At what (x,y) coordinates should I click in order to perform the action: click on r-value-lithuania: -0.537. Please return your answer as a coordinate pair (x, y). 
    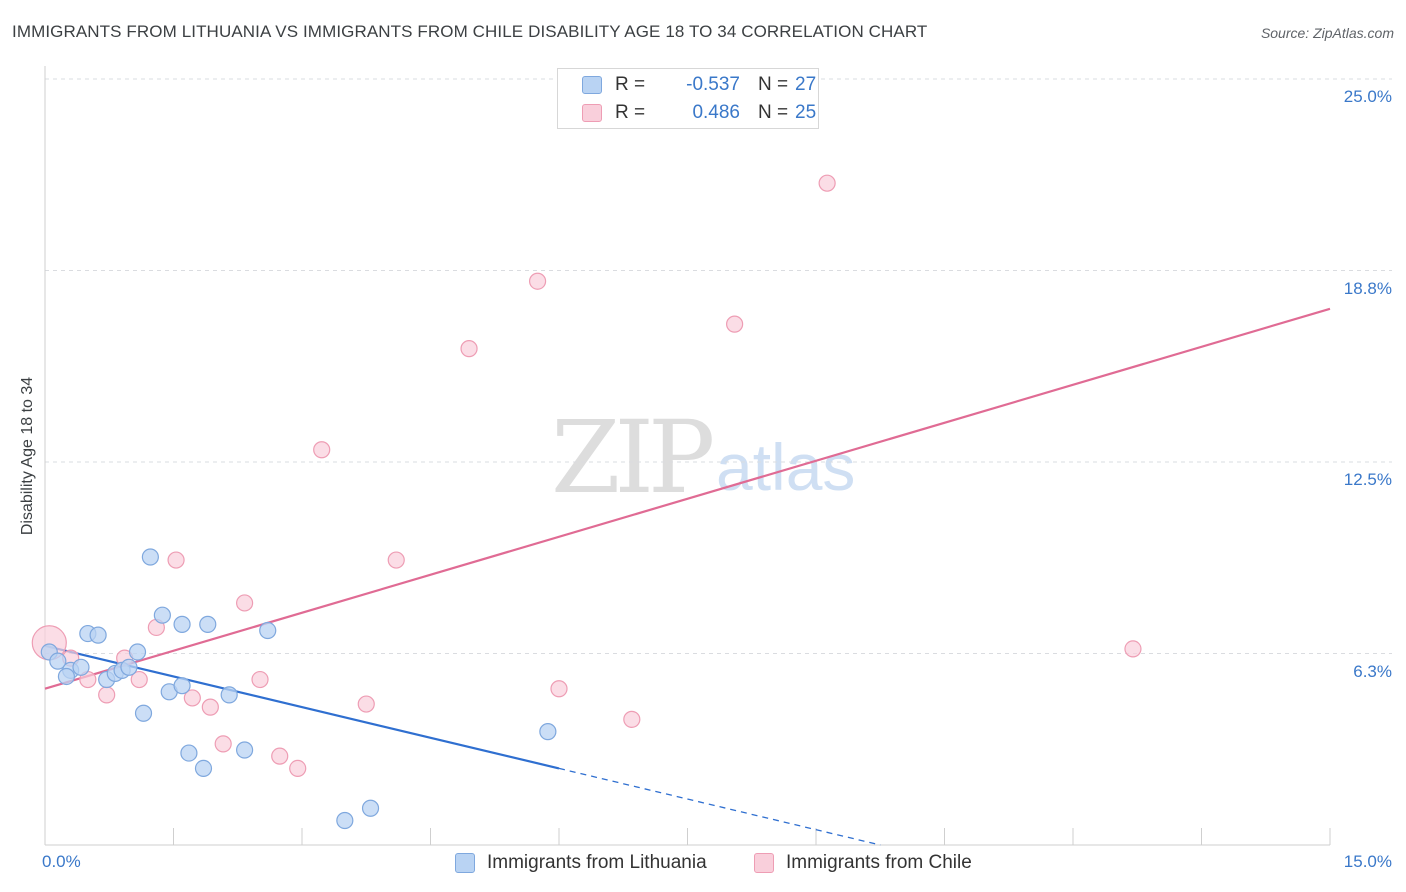
    Looking at the image, I should click on (713, 84).